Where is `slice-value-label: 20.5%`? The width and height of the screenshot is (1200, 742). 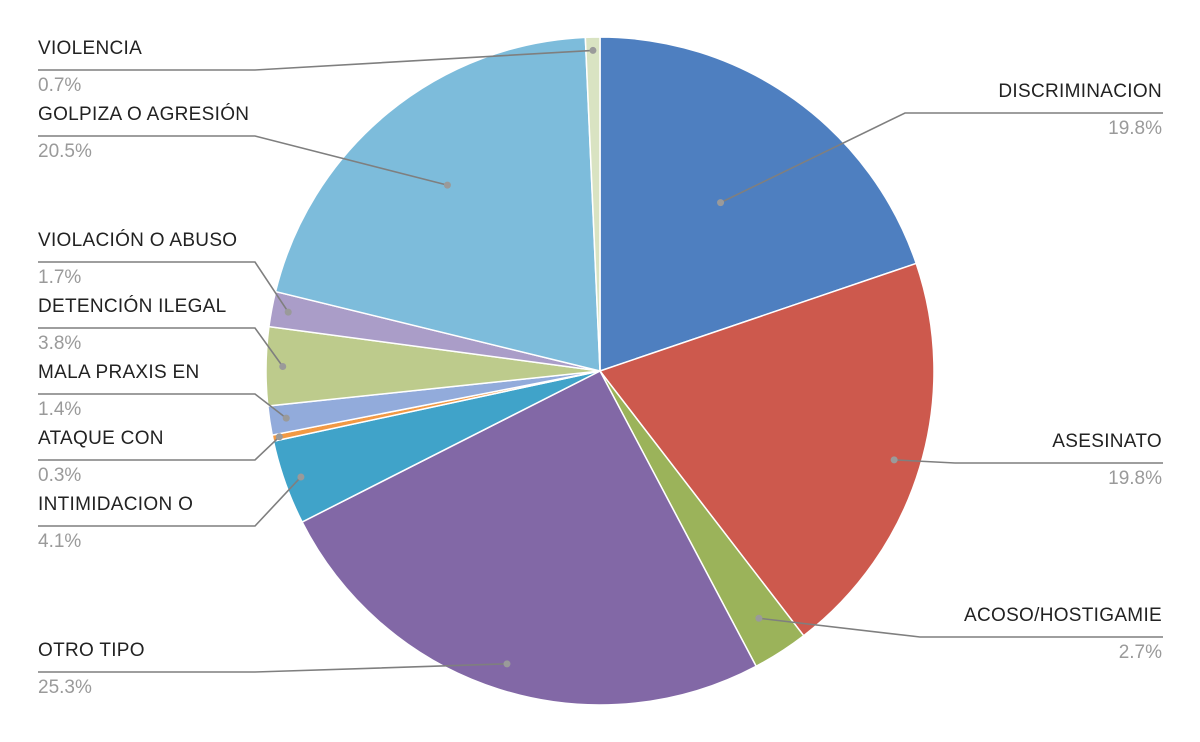 slice-value-label: 20.5% is located at coordinates (65, 151).